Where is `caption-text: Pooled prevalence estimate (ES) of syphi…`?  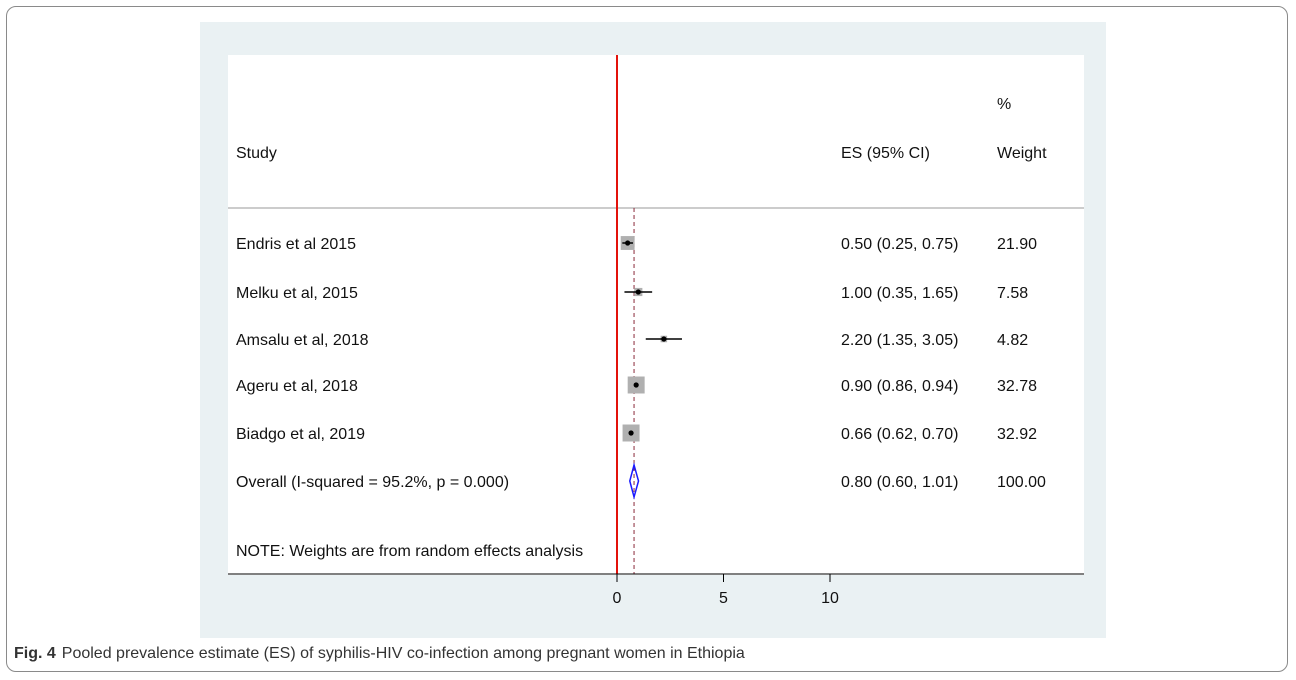
caption-text: Pooled prevalence estimate (ES) of syphi… is located at coordinates (403, 653).